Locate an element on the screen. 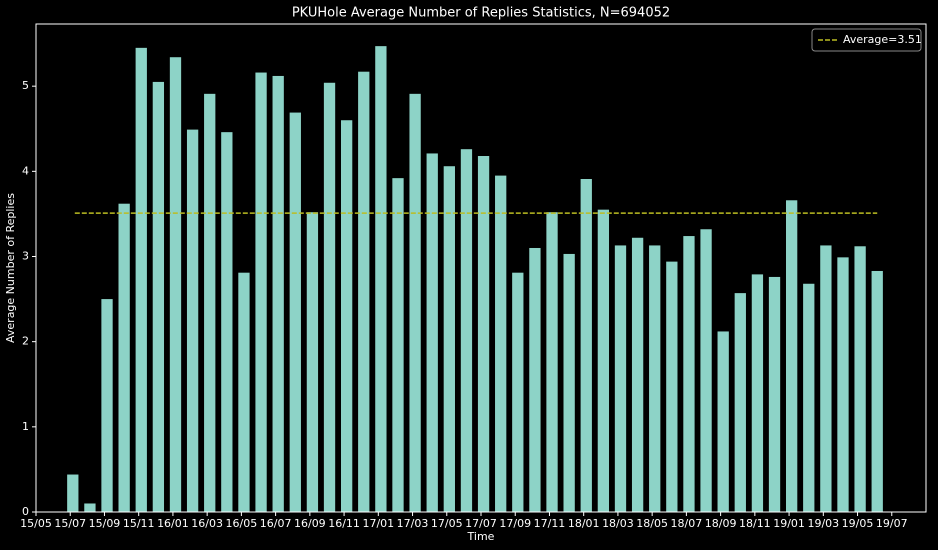  x-tick-label: 19/07 is located at coordinates (892, 523).